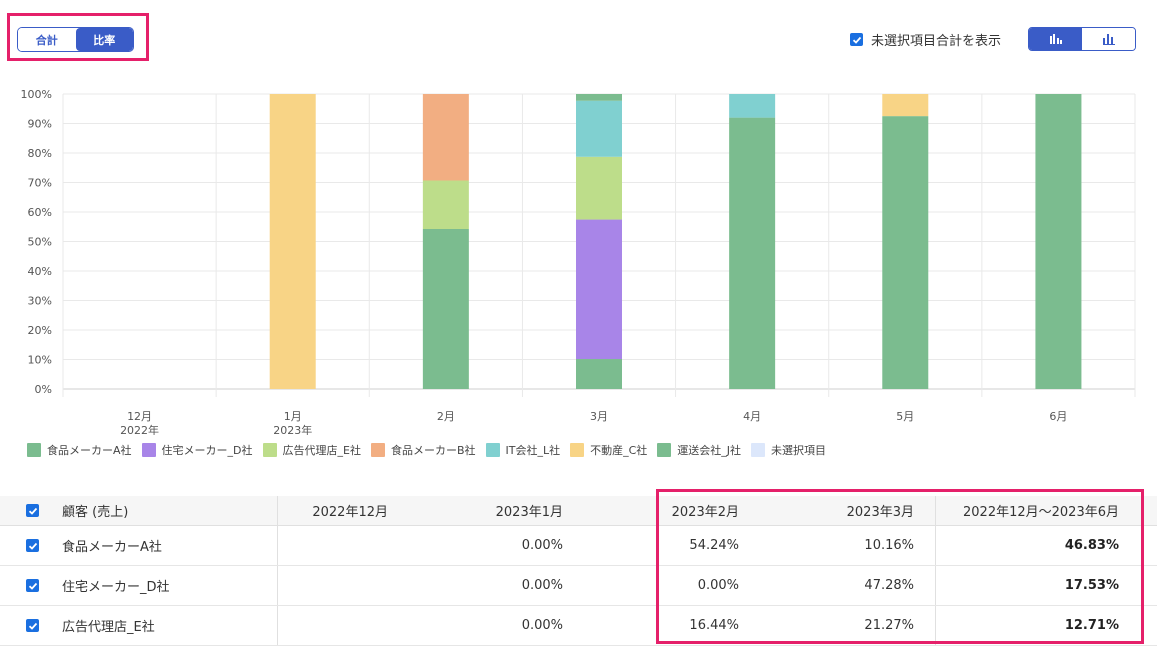  What do you see at coordinates (40, 301) in the screenshot?
I see `y-tick-label: 30%` at bounding box center [40, 301].